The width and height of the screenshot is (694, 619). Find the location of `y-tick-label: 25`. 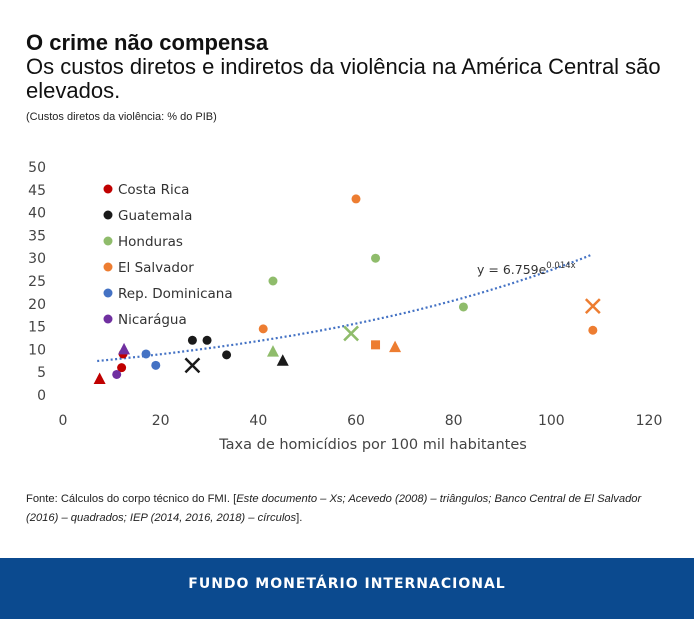

y-tick-label: 25 is located at coordinates (37, 282).